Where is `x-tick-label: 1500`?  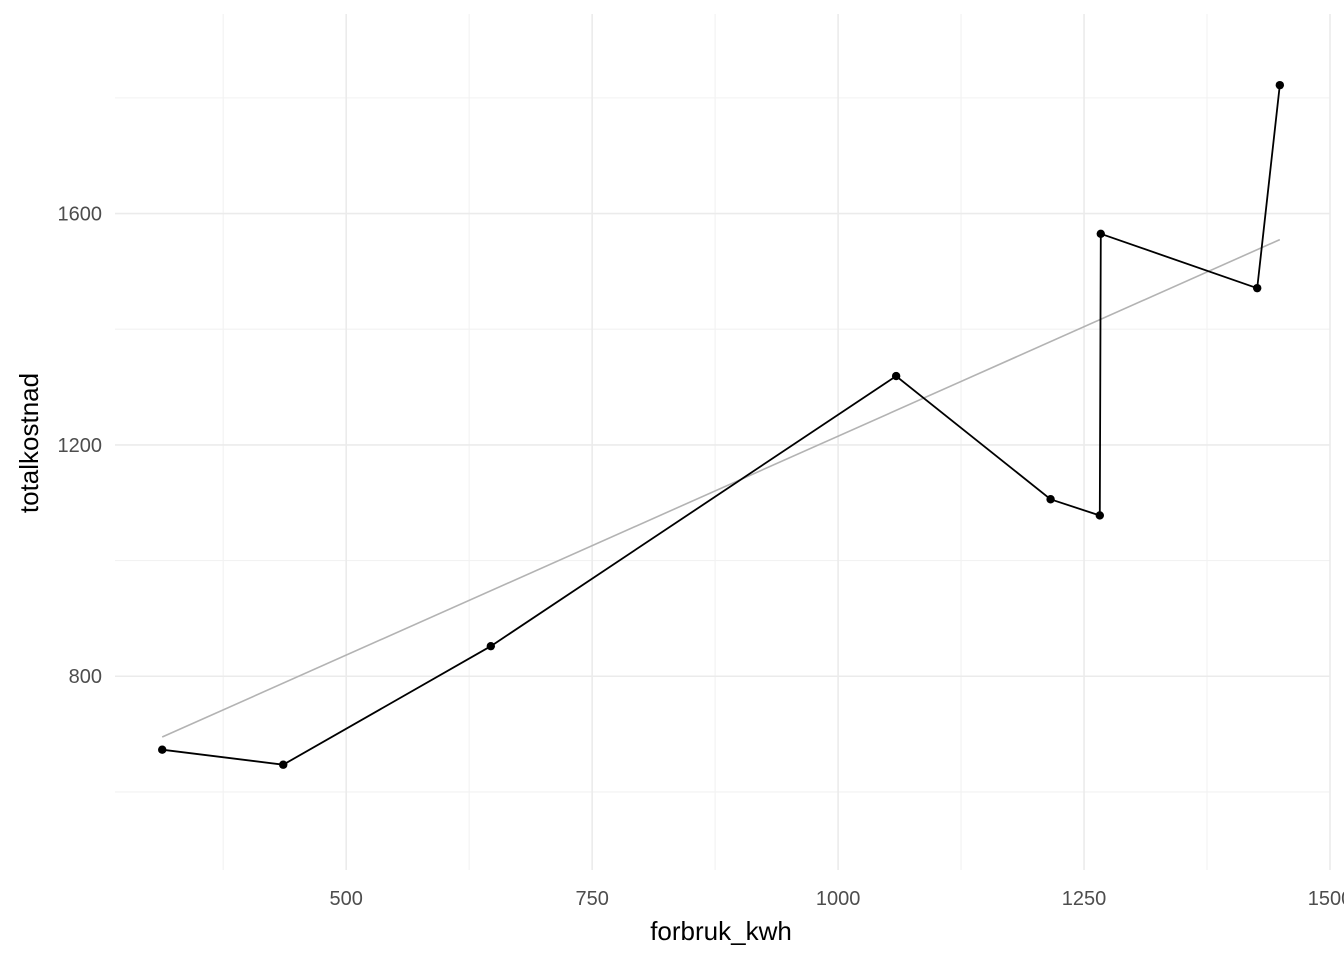
x-tick-label: 1500 is located at coordinates (1326, 899).